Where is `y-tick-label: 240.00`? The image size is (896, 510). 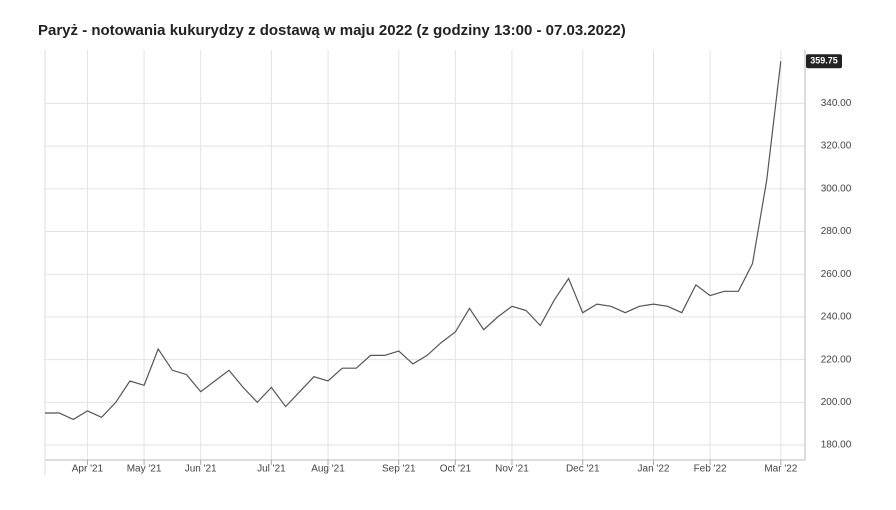 y-tick-label: 240.00 is located at coordinates (836, 317).